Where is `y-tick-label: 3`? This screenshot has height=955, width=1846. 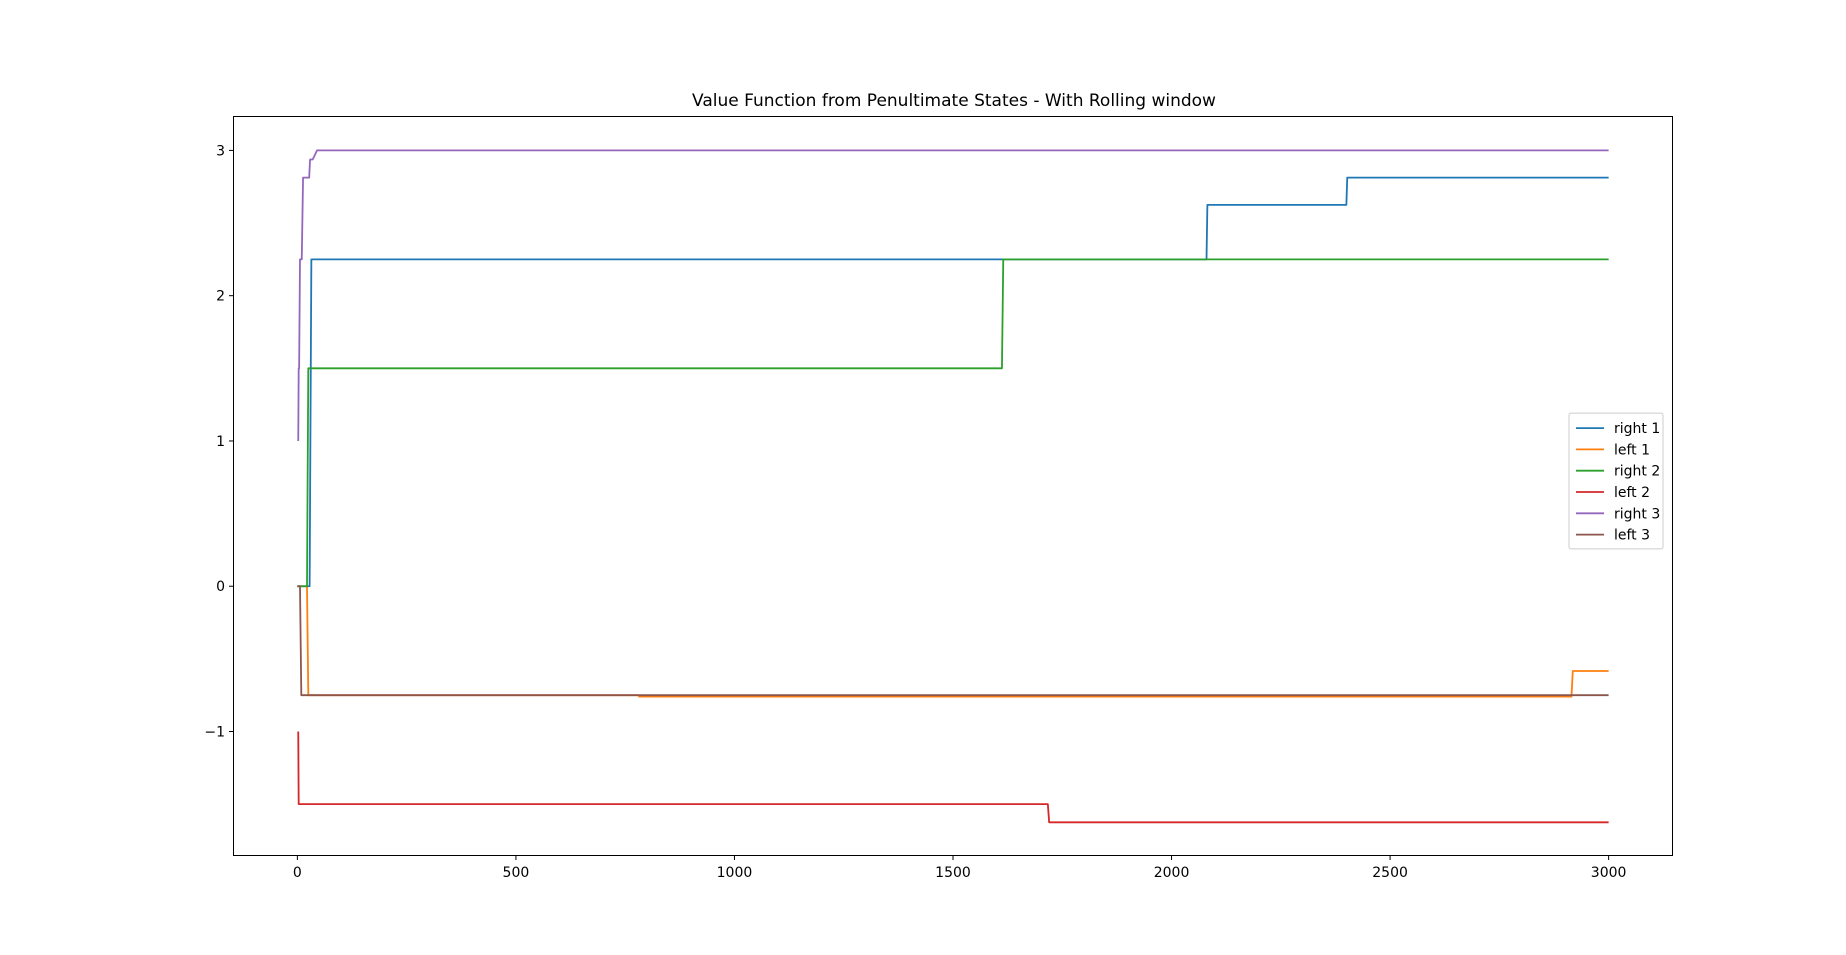 y-tick-label: 3 is located at coordinates (220, 151).